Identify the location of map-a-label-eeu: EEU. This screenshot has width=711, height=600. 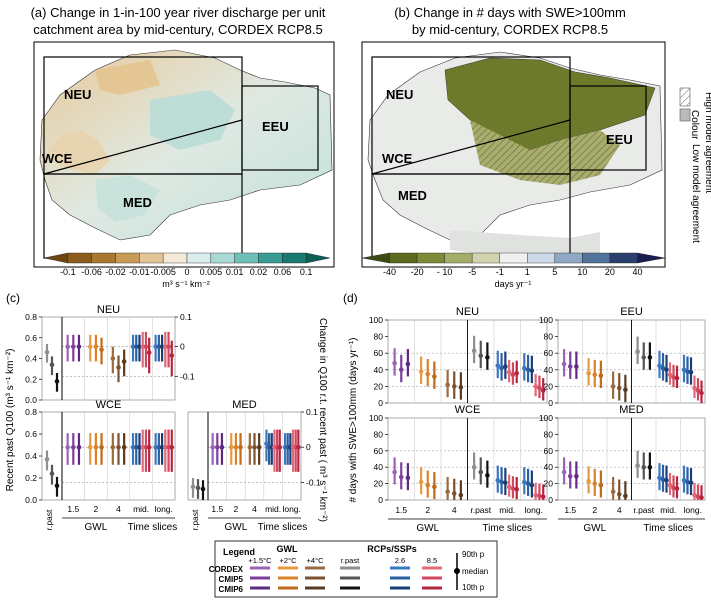
(275, 126).